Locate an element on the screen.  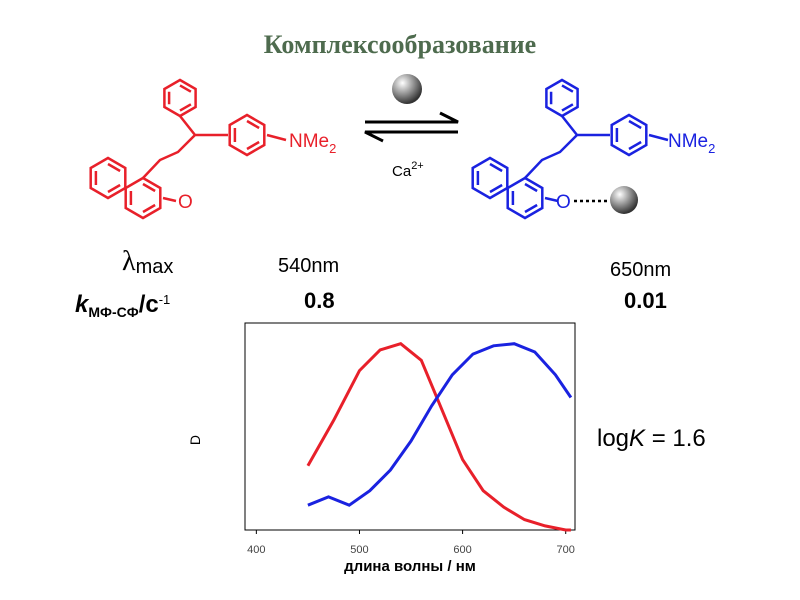
x-tick-label: 400 is located at coordinates (256, 550).